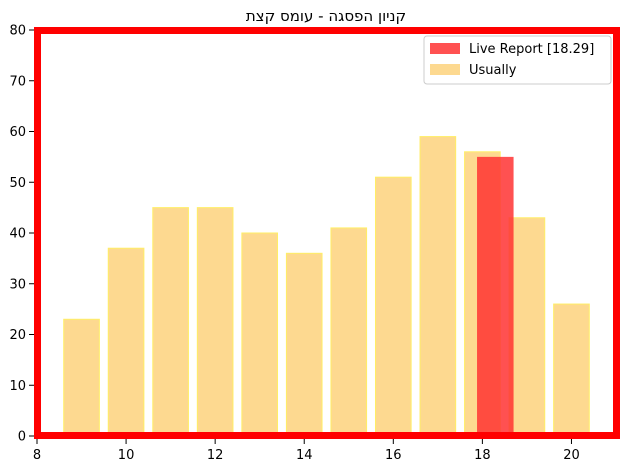 Image resolution: width=630 pixels, height=470 pixels. Describe the element at coordinates (445, 69) in the screenshot. I see `legend-swatch-usually` at that location.